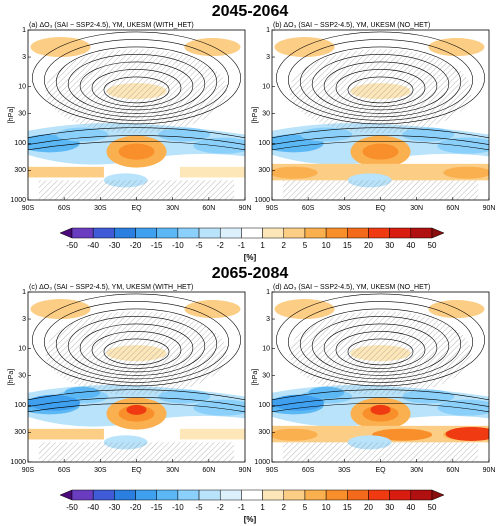 The height and width of the screenshot is (526, 500). Describe the element at coordinates (432, 507) in the screenshot. I see `colorbar-label: 50` at that location.